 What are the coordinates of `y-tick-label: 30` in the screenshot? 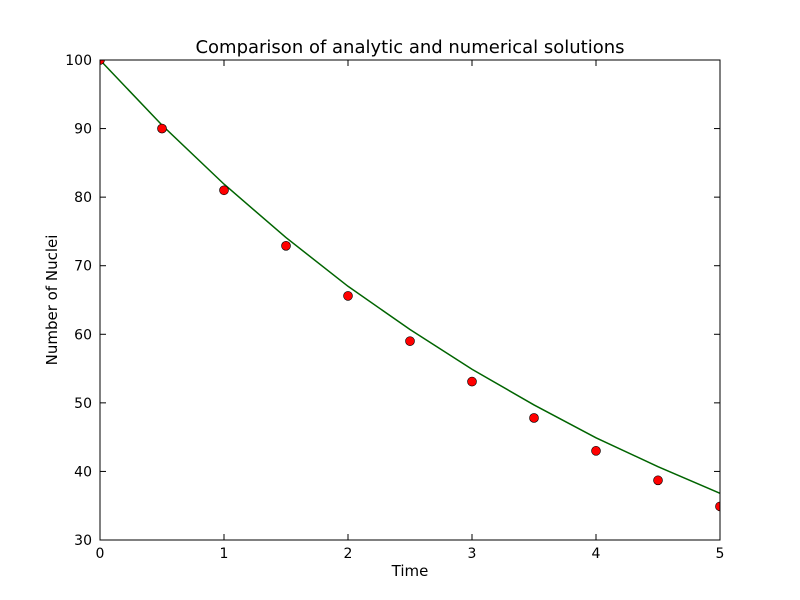 It's located at (83, 541).